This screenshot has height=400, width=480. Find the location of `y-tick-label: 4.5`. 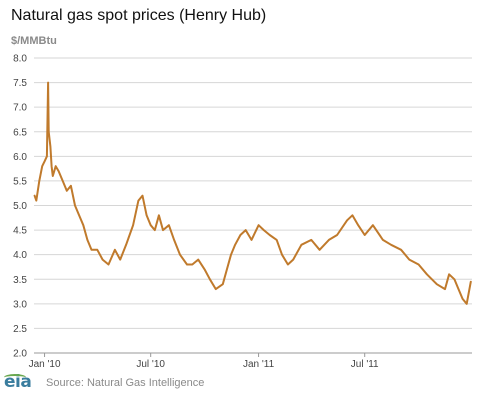

y-tick-label: 4.5 is located at coordinates (20, 231).